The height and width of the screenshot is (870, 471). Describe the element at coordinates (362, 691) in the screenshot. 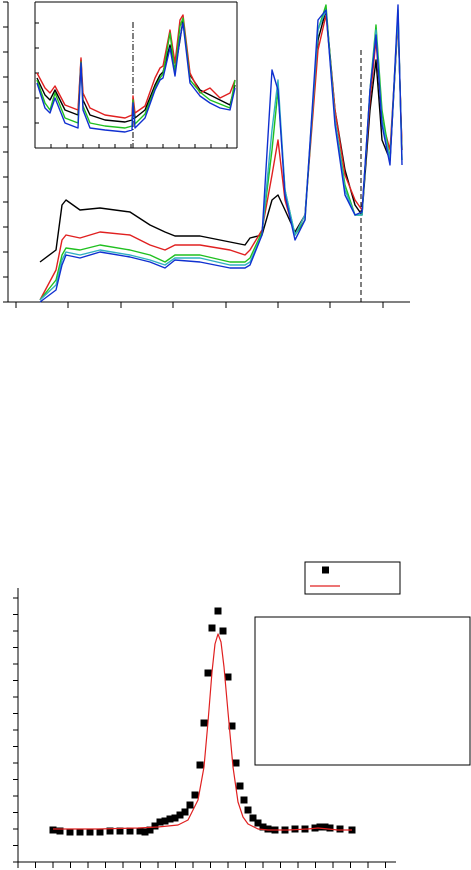

I see `fit-info-box` at that location.